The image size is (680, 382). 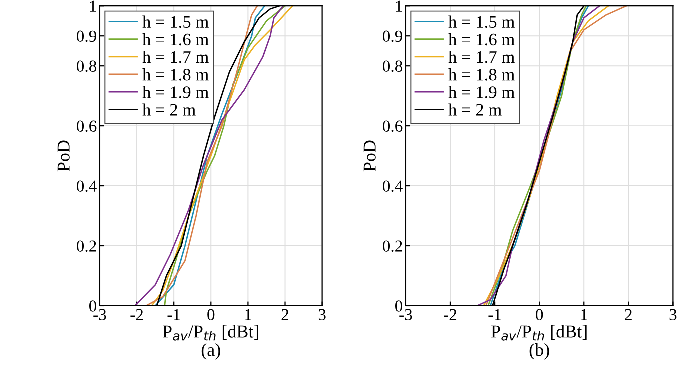 I want to click on text: (a), so click(x=211, y=351).